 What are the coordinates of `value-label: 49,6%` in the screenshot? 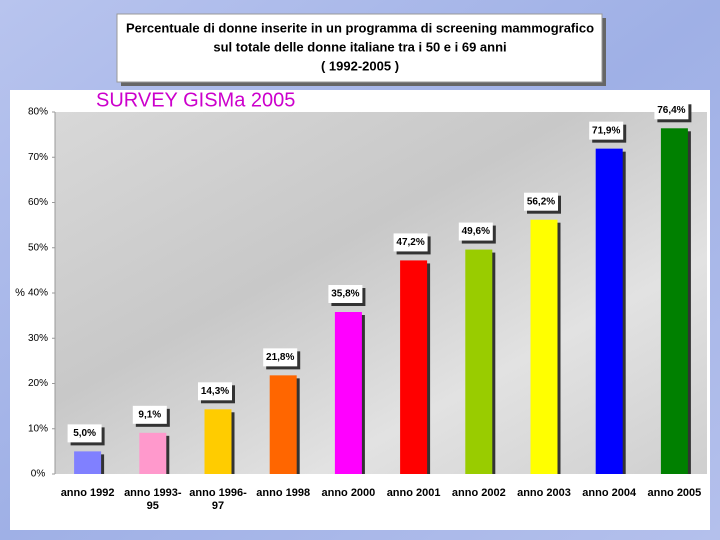 It's located at (476, 231).